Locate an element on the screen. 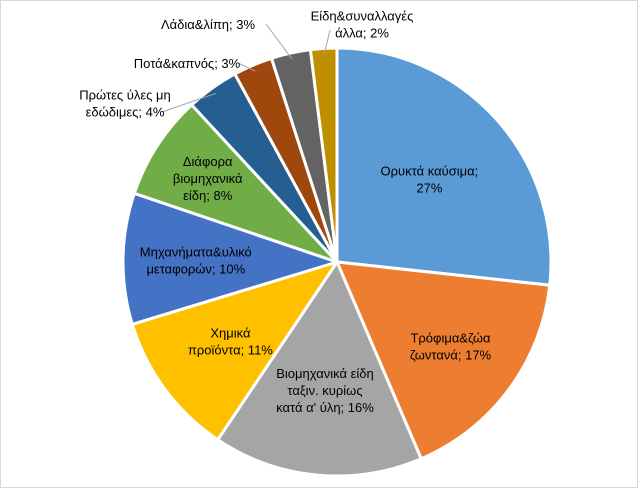 The image size is (640, 490). slice-label-line: 27% is located at coordinates (429, 188).